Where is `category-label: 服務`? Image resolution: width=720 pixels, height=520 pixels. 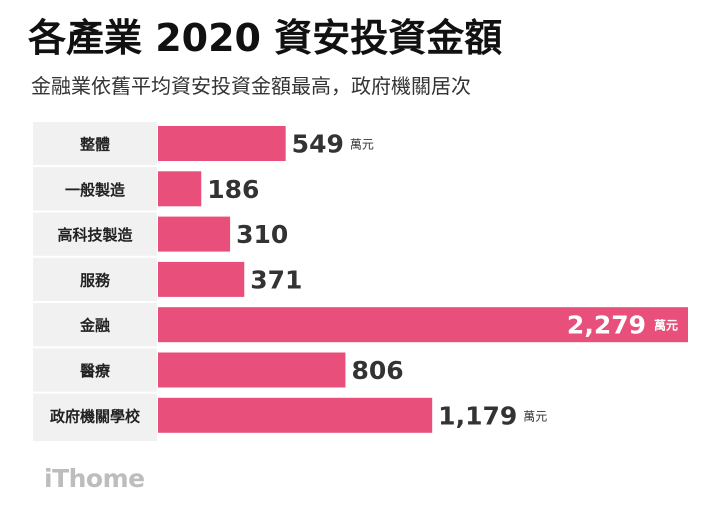
category-label: 服務 is located at coordinates (95, 280).